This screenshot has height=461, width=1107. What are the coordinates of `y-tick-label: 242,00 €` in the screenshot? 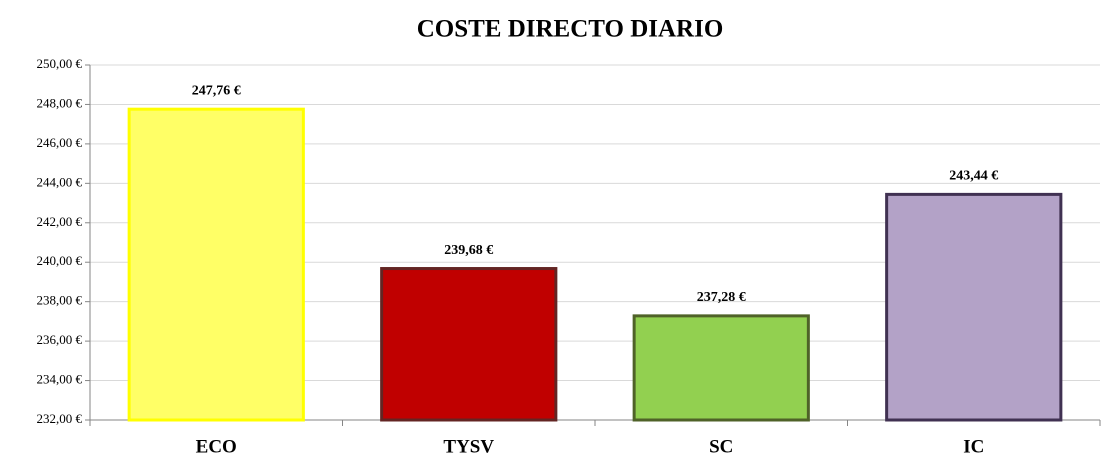 It's located at (60, 221).